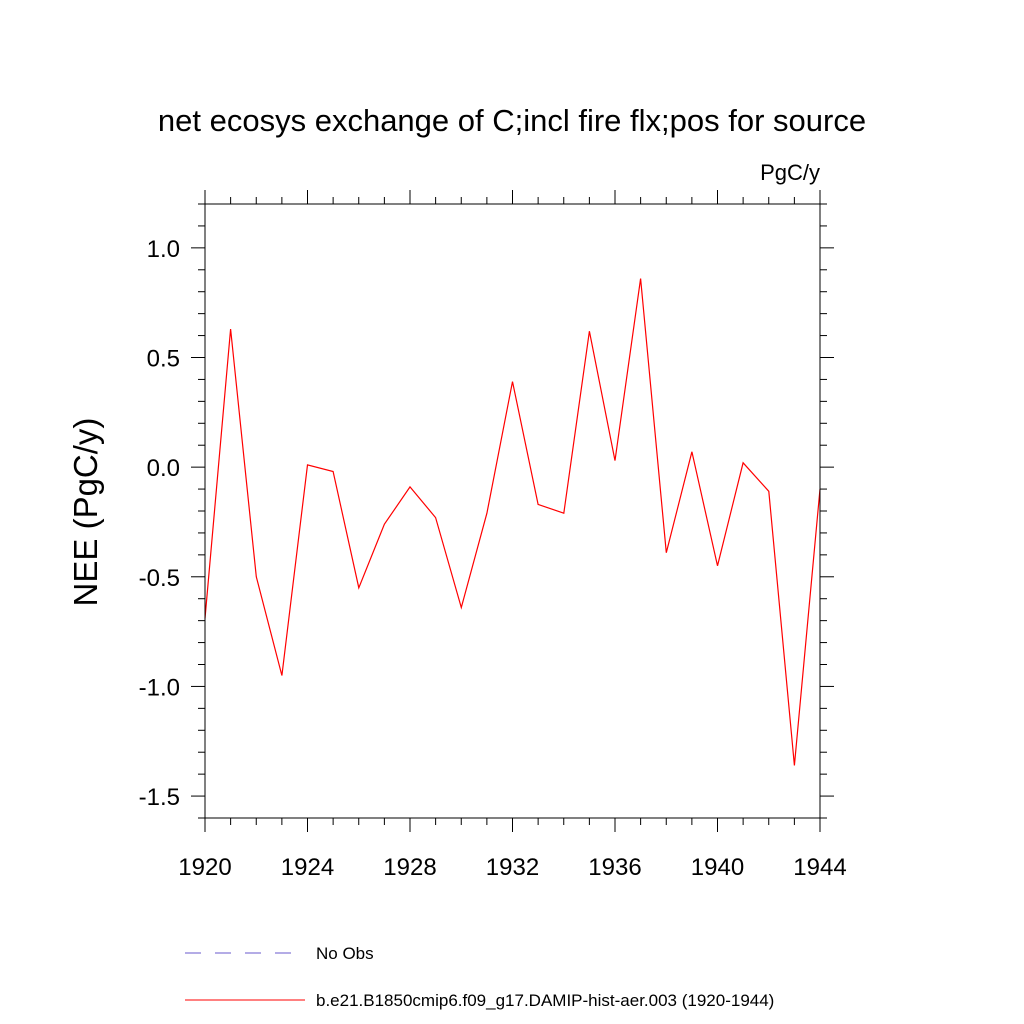  Describe the element at coordinates (159, 578) in the screenshot. I see `y-tick-label: -0.5` at that location.